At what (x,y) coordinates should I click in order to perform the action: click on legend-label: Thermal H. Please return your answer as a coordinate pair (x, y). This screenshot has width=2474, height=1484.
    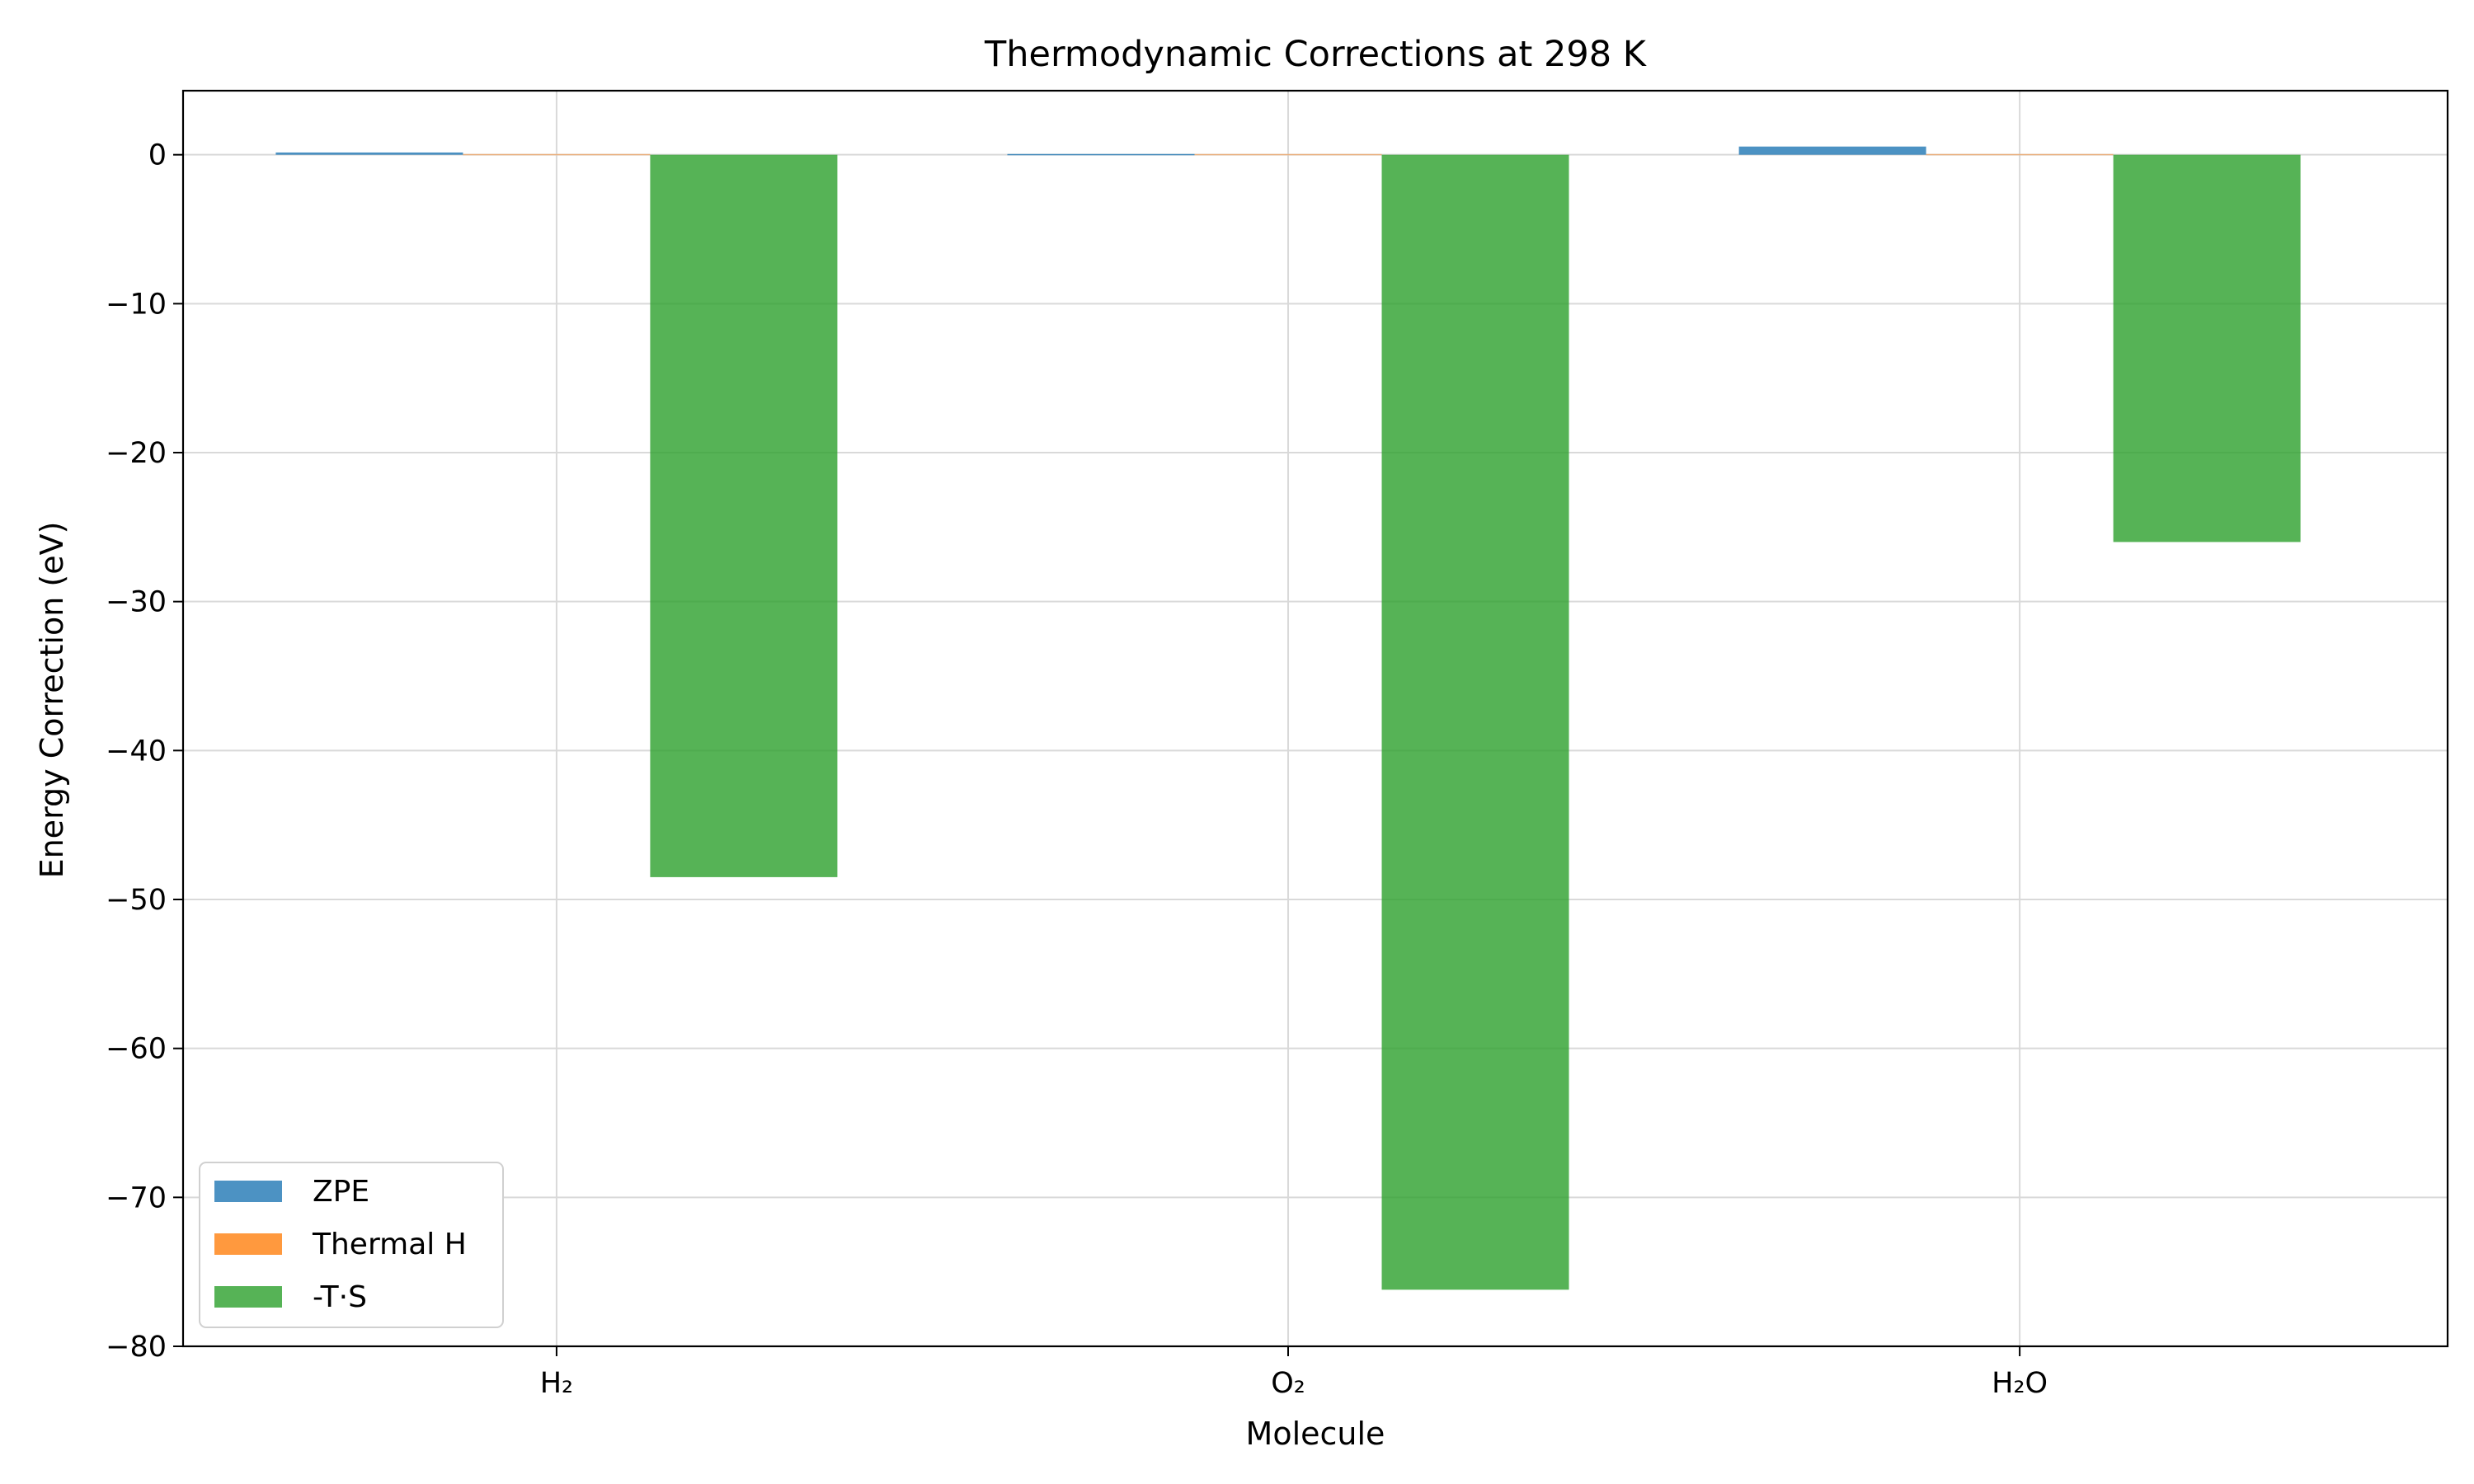
    Looking at the image, I should click on (389, 1244).